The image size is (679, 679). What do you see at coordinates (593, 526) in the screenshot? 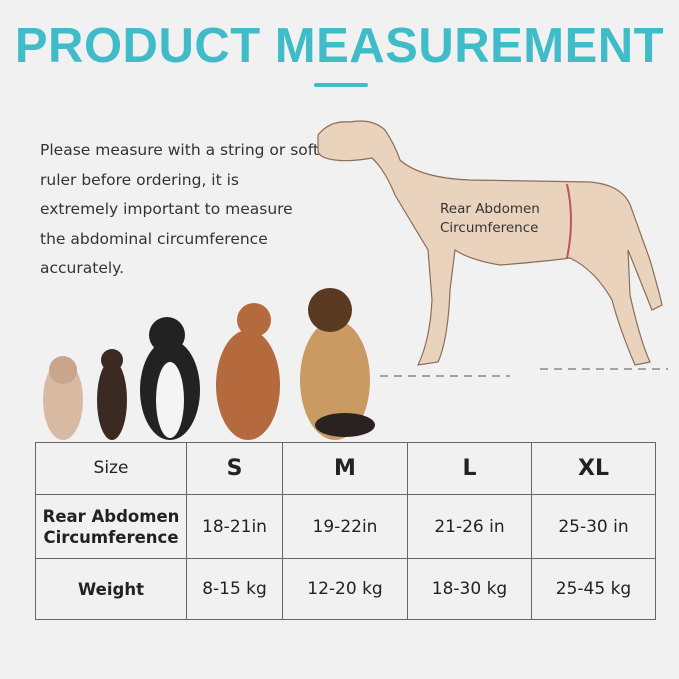
I see `table-cell: 25-30 in` at bounding box center [593, 526].